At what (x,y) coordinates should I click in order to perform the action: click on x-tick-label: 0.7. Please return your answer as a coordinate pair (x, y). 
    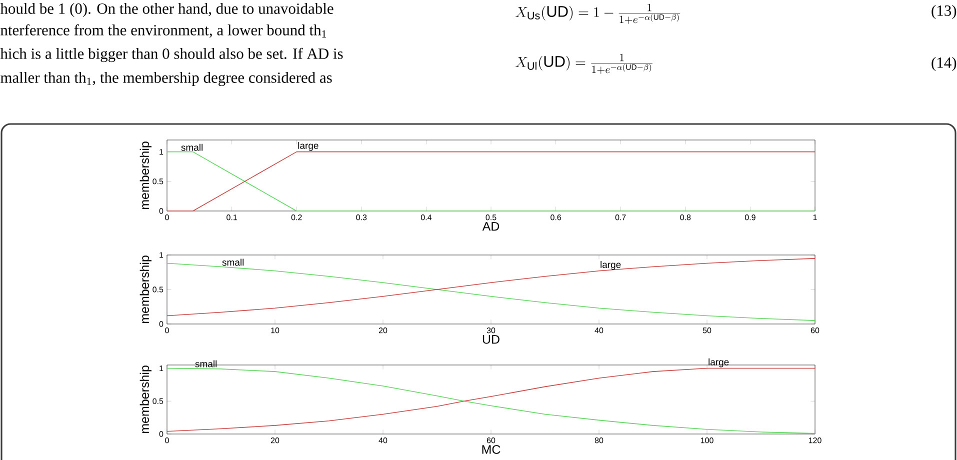
    Looking at the image, I should click on (620, 217).